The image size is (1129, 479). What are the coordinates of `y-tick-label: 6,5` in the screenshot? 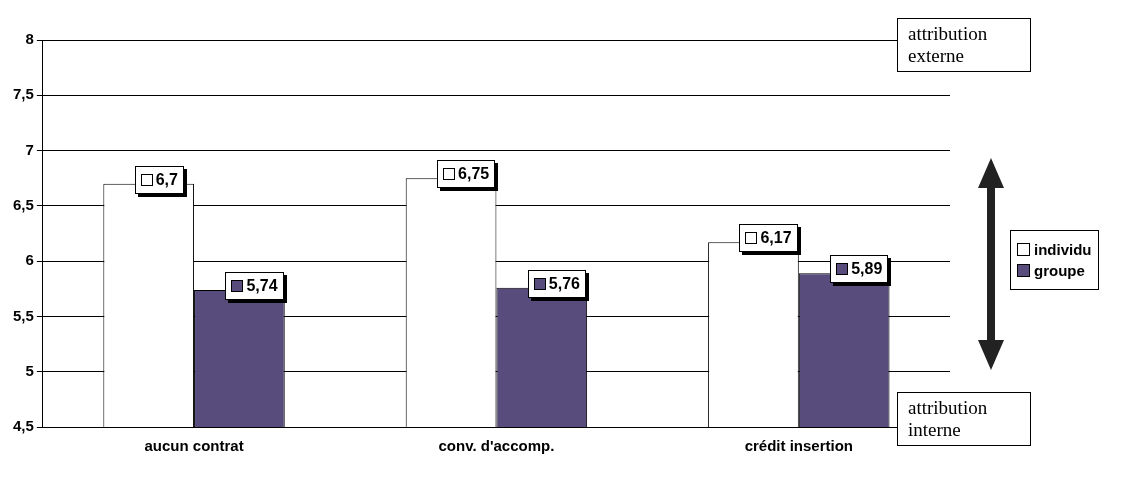 It's located at (23, 204).